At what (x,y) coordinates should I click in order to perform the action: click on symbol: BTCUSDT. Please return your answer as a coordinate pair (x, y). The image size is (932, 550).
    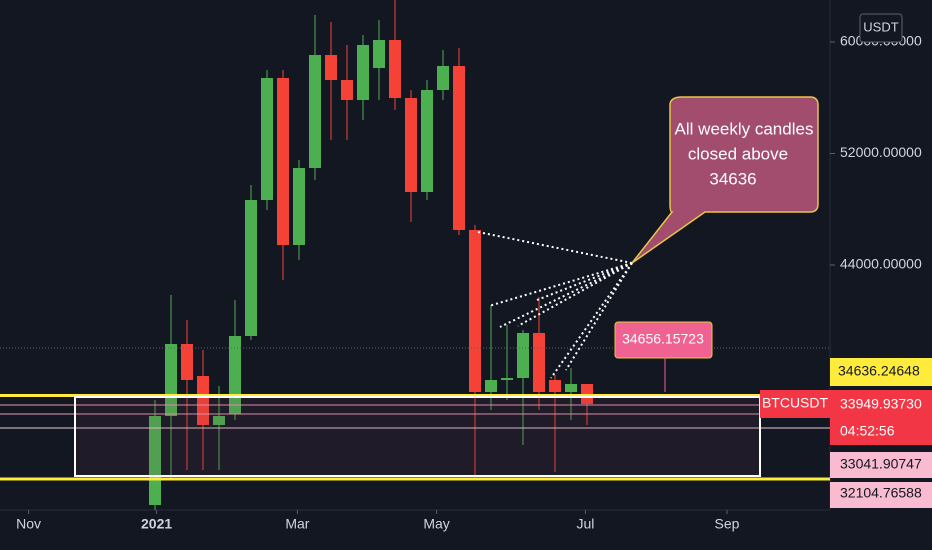
    Looking at the image, I should click on (795, 403).